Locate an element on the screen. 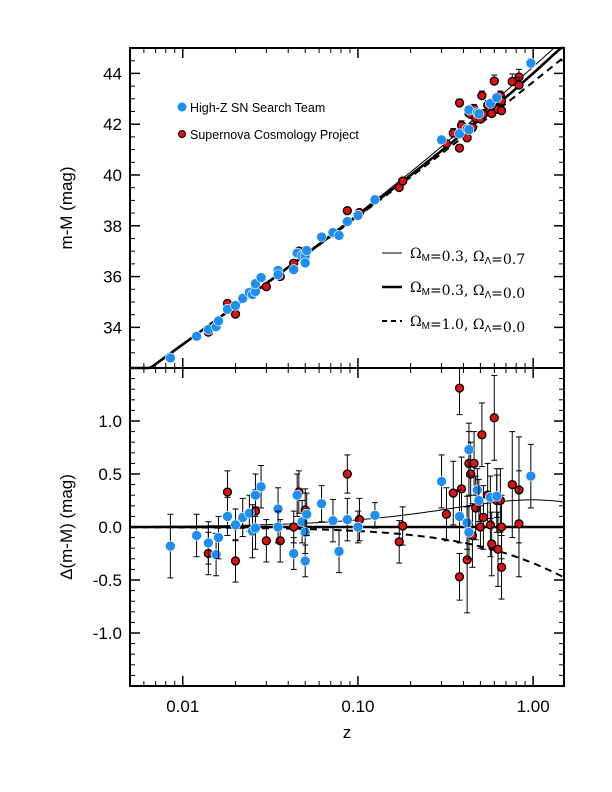 This screenshot has width=612, height=792. legend-marker-high-z is located at coordinates (182, 107).